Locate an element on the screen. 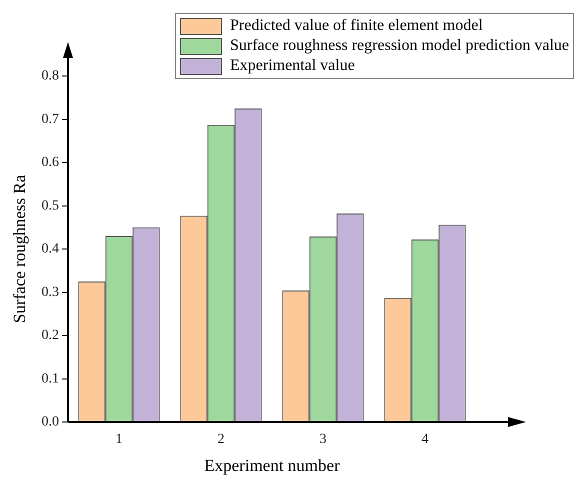 This screenshot has height=478, width=576. y-tick-label: 0.2 is located at coordinates (50, 336).